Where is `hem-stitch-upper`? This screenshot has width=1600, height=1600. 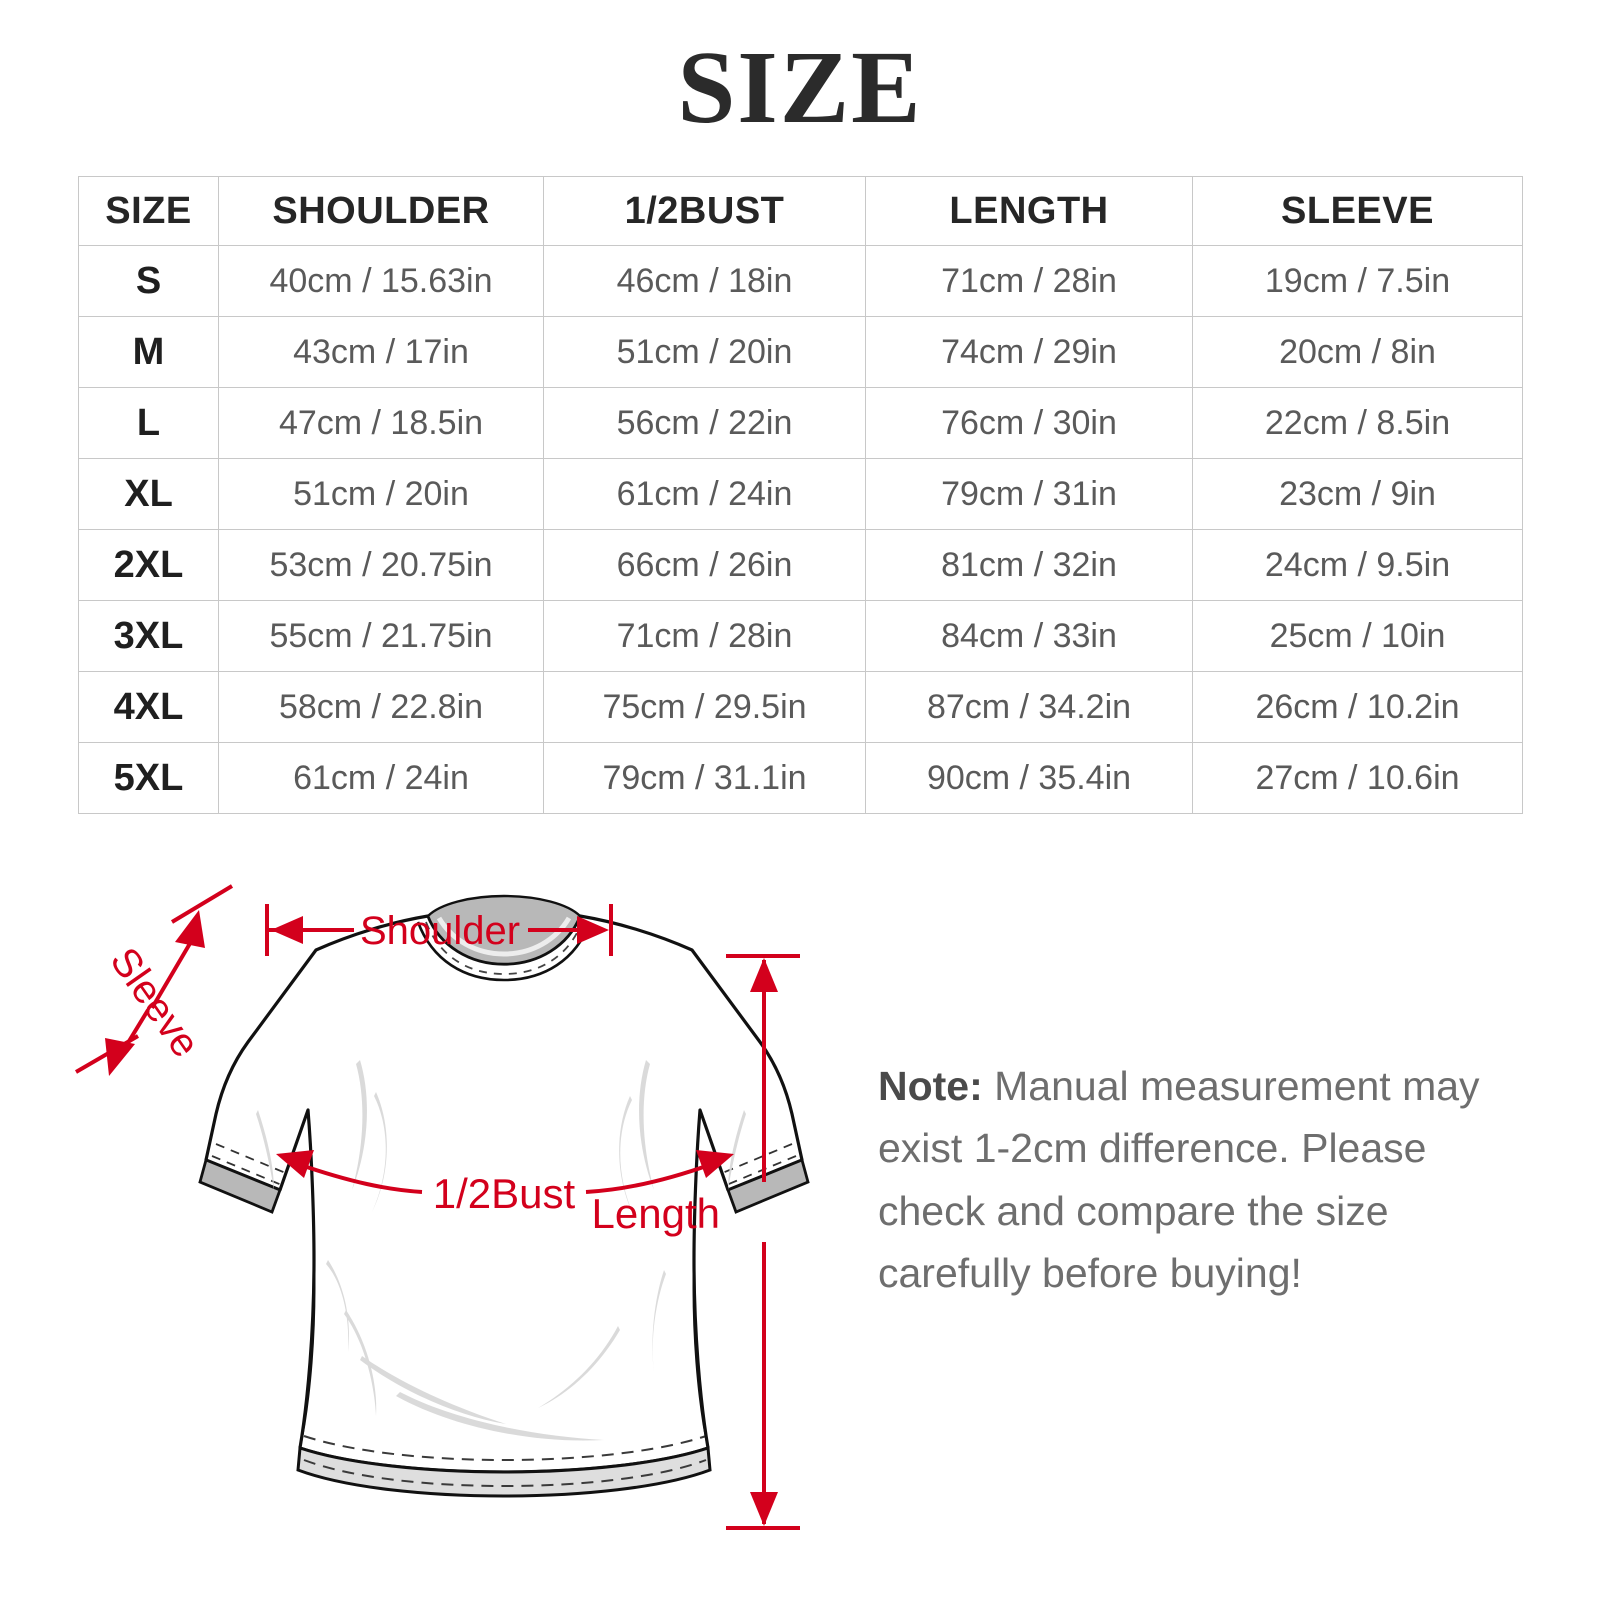 hem-stitch-upper is located at coordinates (505, 1448).